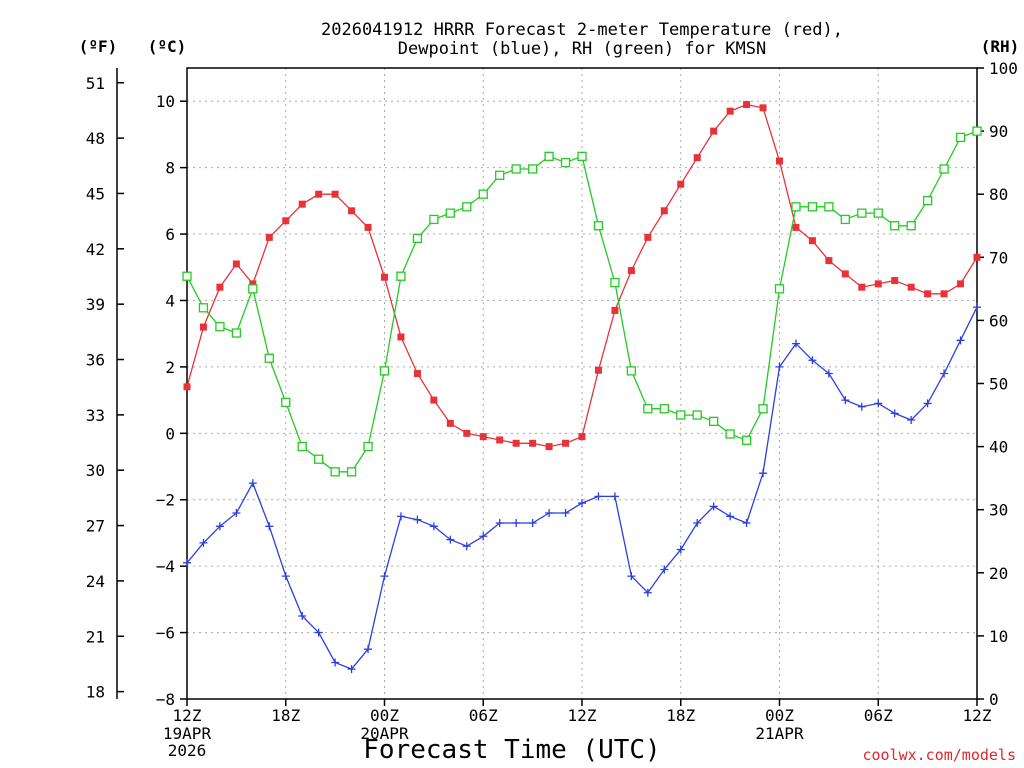 Image resolution: width=1024 pixels, height=768 pixels. Describe the element at coordinates (170, 168) in the screenshot. I see `celsius-tick-label: 8` at that location.